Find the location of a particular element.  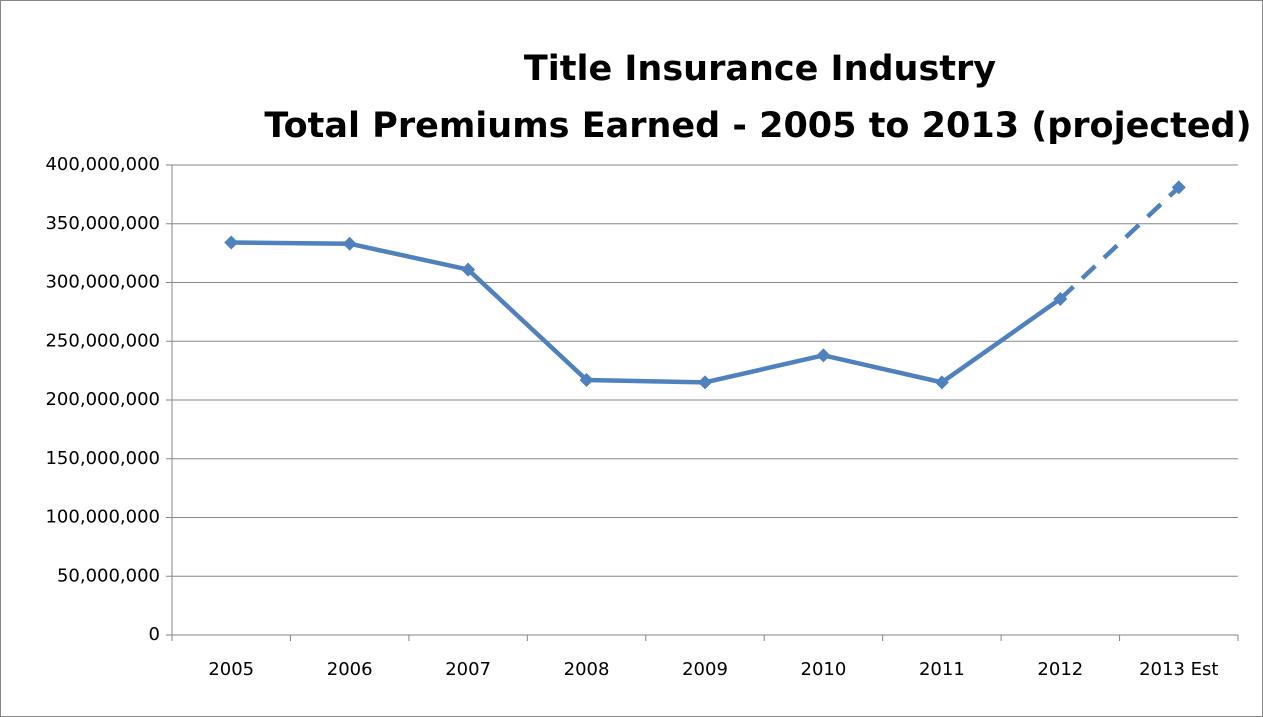

x-tick-label: 2008 is located at coordinates (587, 669).